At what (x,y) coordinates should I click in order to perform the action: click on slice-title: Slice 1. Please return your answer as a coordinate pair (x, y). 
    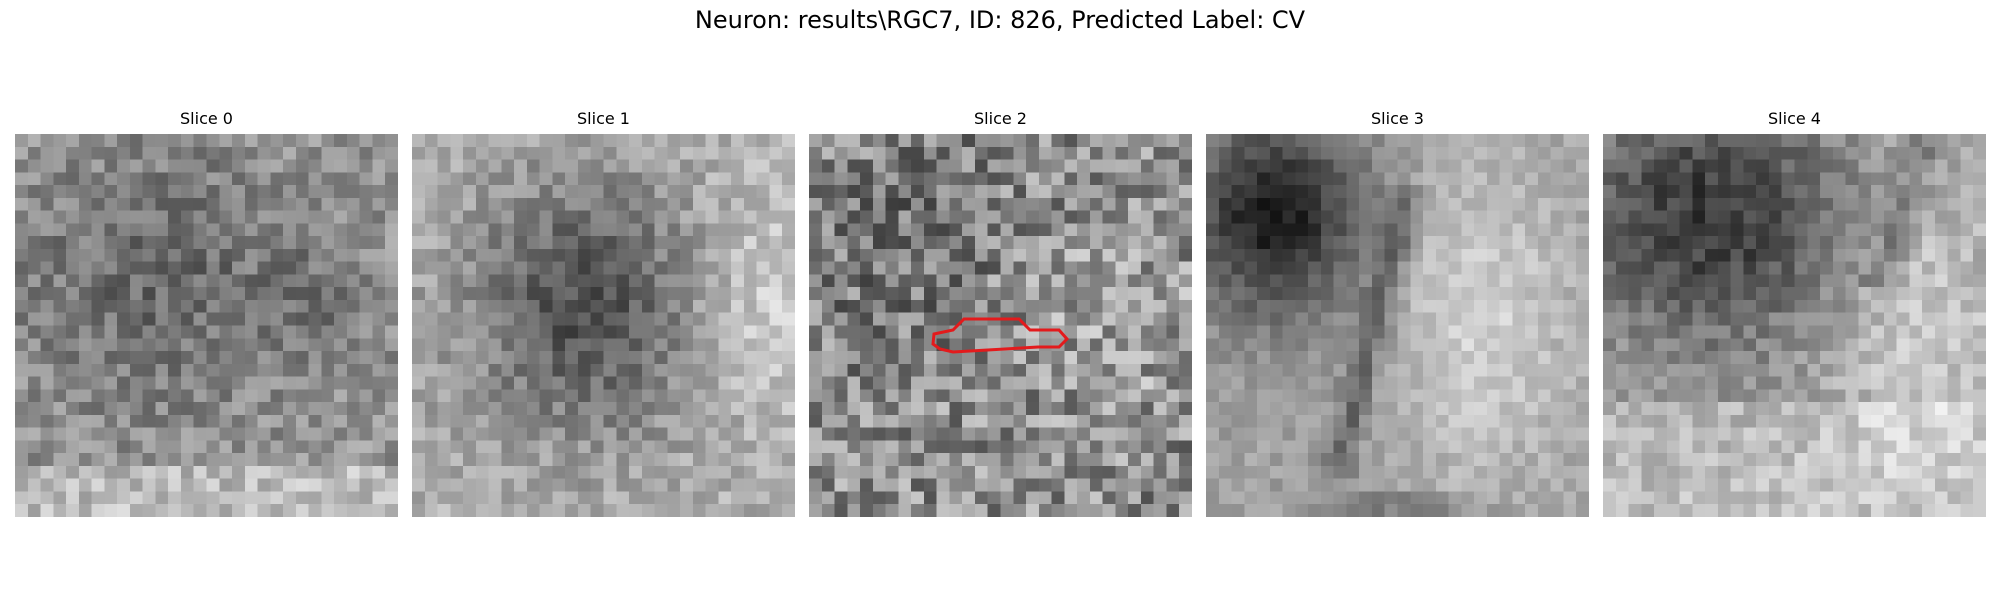
    Looking at the image, I should click on (603, 118).